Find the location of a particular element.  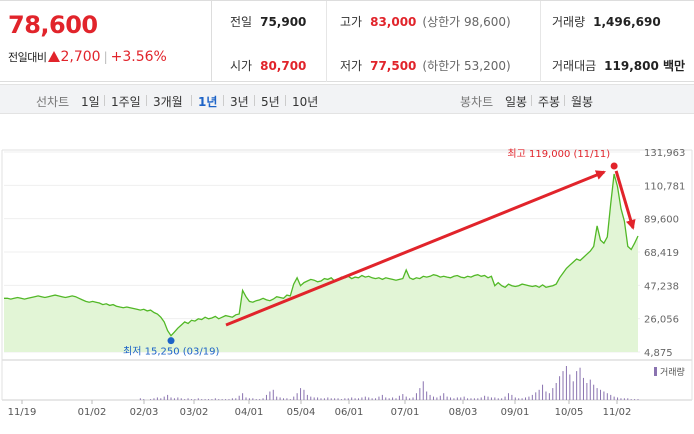

range-5y: 5년 is located at coordinates (270, 102).